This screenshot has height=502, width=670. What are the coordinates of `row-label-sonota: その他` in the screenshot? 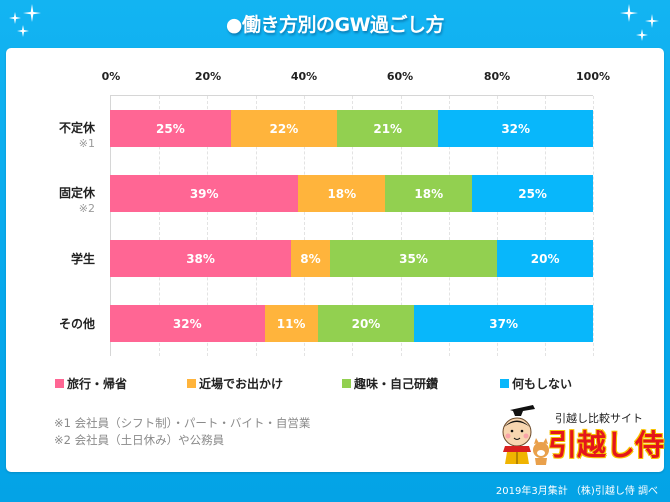 It's located at (77, 324).